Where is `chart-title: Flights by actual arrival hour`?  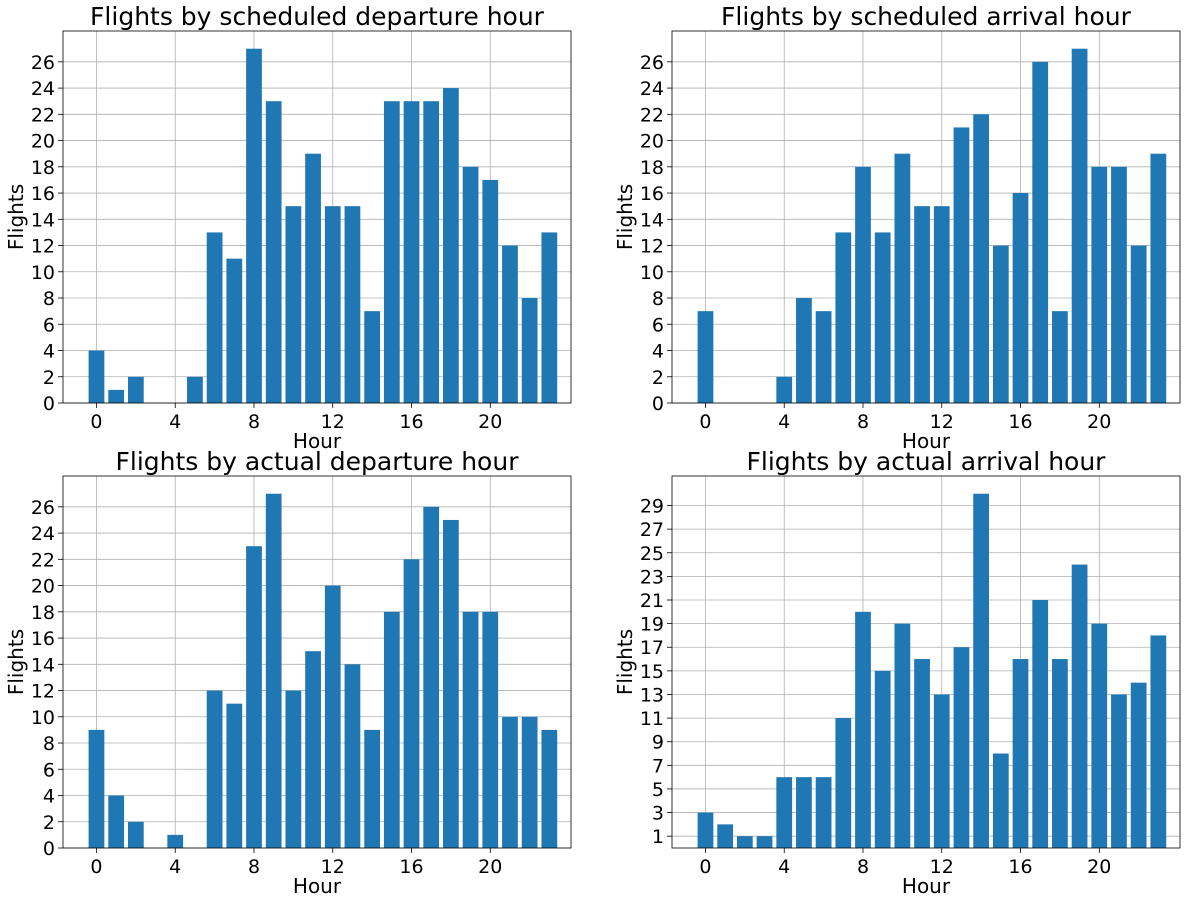
chart-title: Flights by actual arrival hour is located at coordinates (927, 461).